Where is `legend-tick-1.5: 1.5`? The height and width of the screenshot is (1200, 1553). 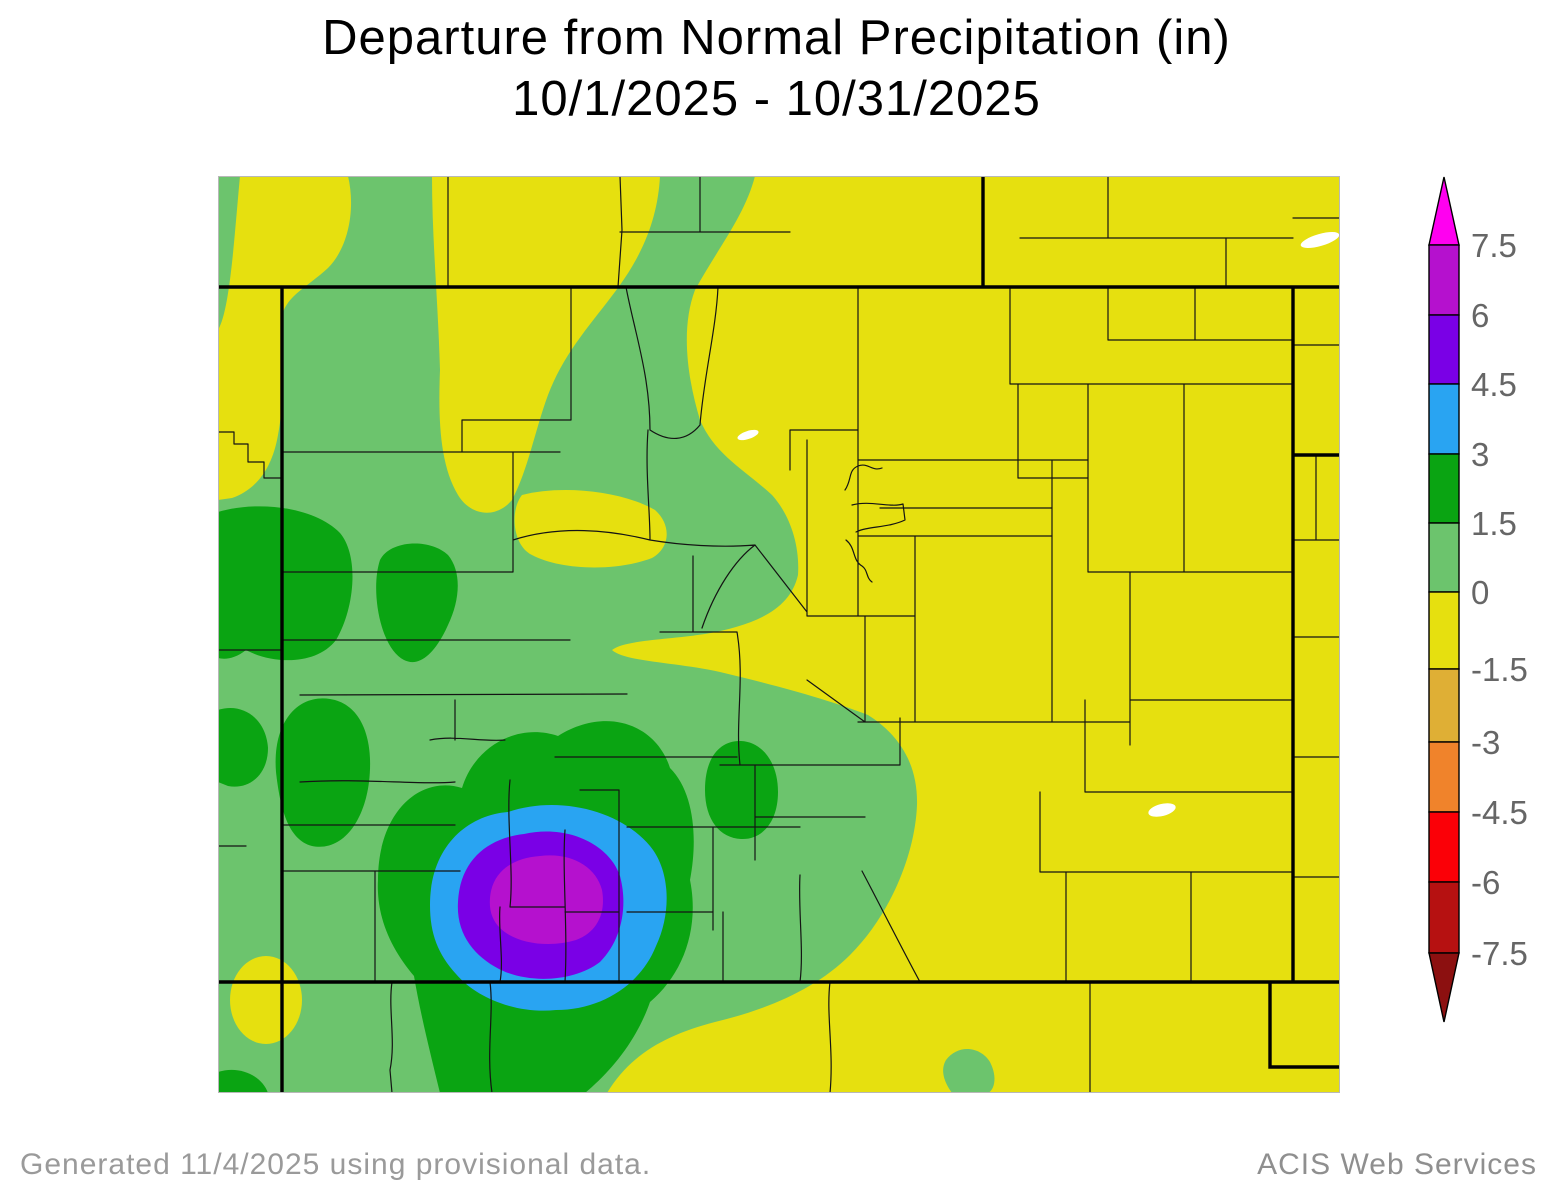 legend-tick-1.5: 1.5 is located at coordinates (1494, 523).